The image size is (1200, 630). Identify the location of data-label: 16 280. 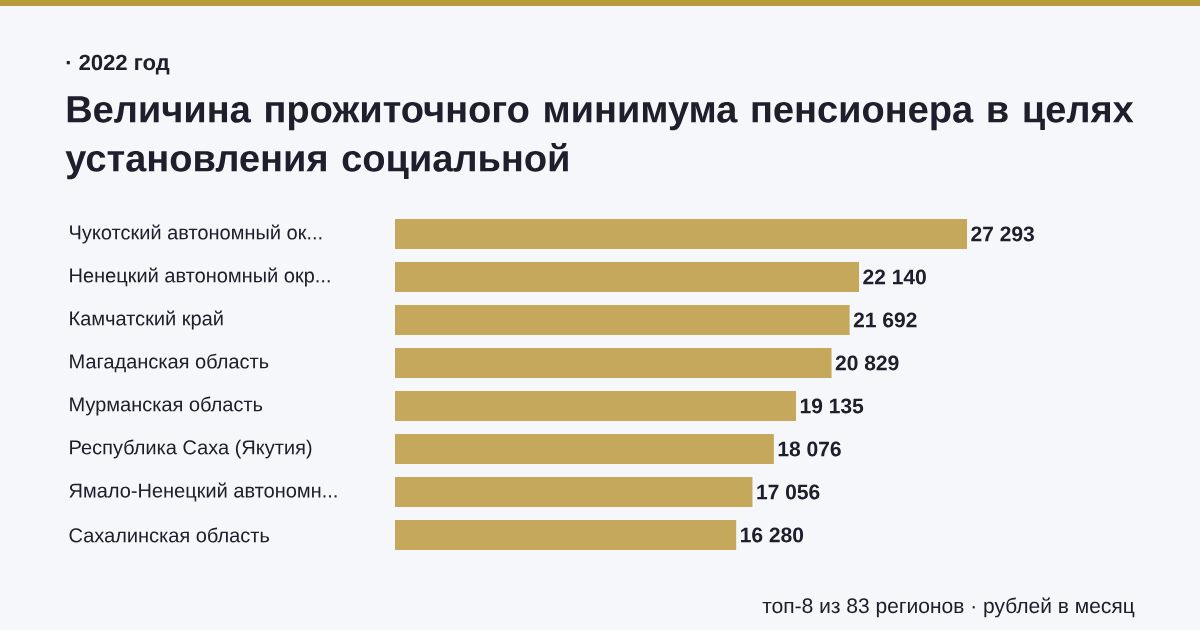
(772, 535).